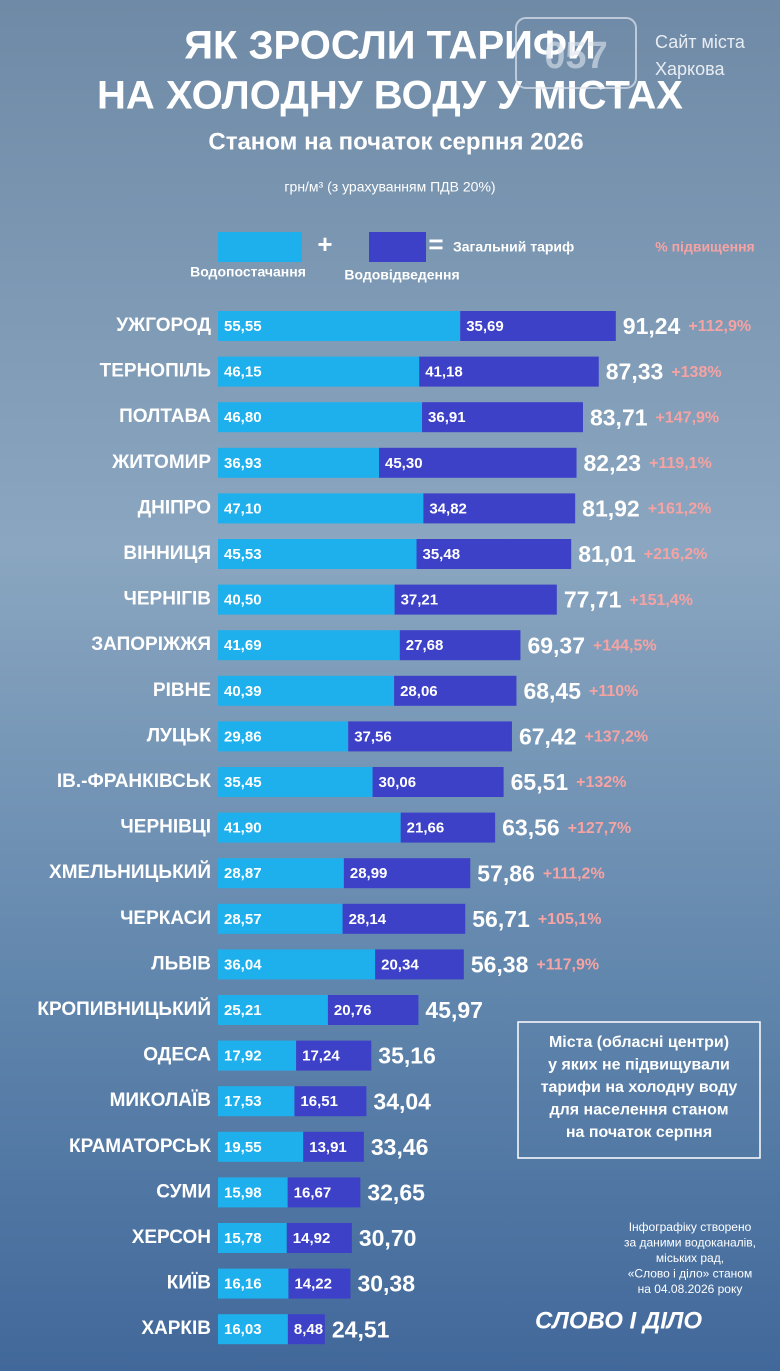  What do you see at coordinates (435, 244) in the screenshot?
I see `equals-sign: =` at bounding box center [435, 244].